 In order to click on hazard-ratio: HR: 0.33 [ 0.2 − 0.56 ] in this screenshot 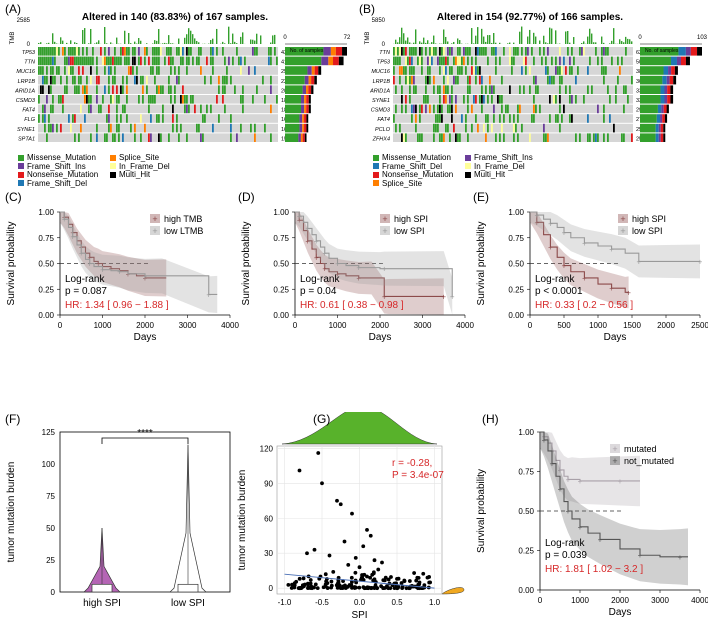, I will do `click(584, 305)`.